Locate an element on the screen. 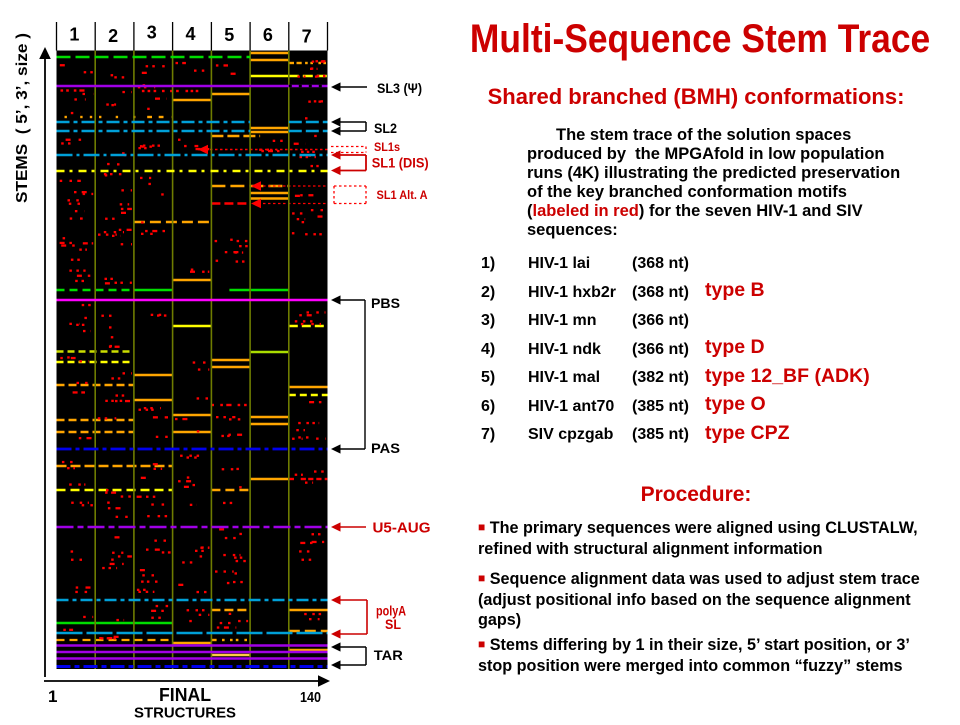  svg-text: SL1 Alt. A is located at coordinates (402, 195).